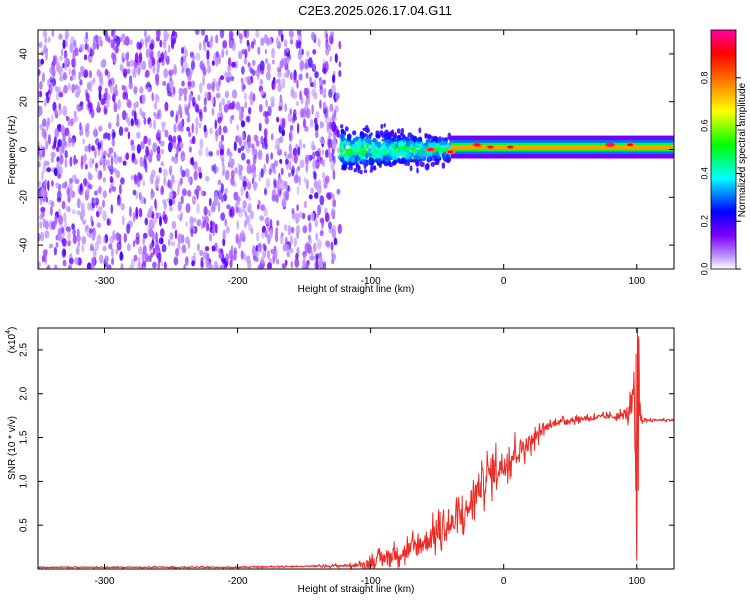  Describe the element at coordinates (24, 54) in the screenshot. I see `y-tick-label: 40` at that location.